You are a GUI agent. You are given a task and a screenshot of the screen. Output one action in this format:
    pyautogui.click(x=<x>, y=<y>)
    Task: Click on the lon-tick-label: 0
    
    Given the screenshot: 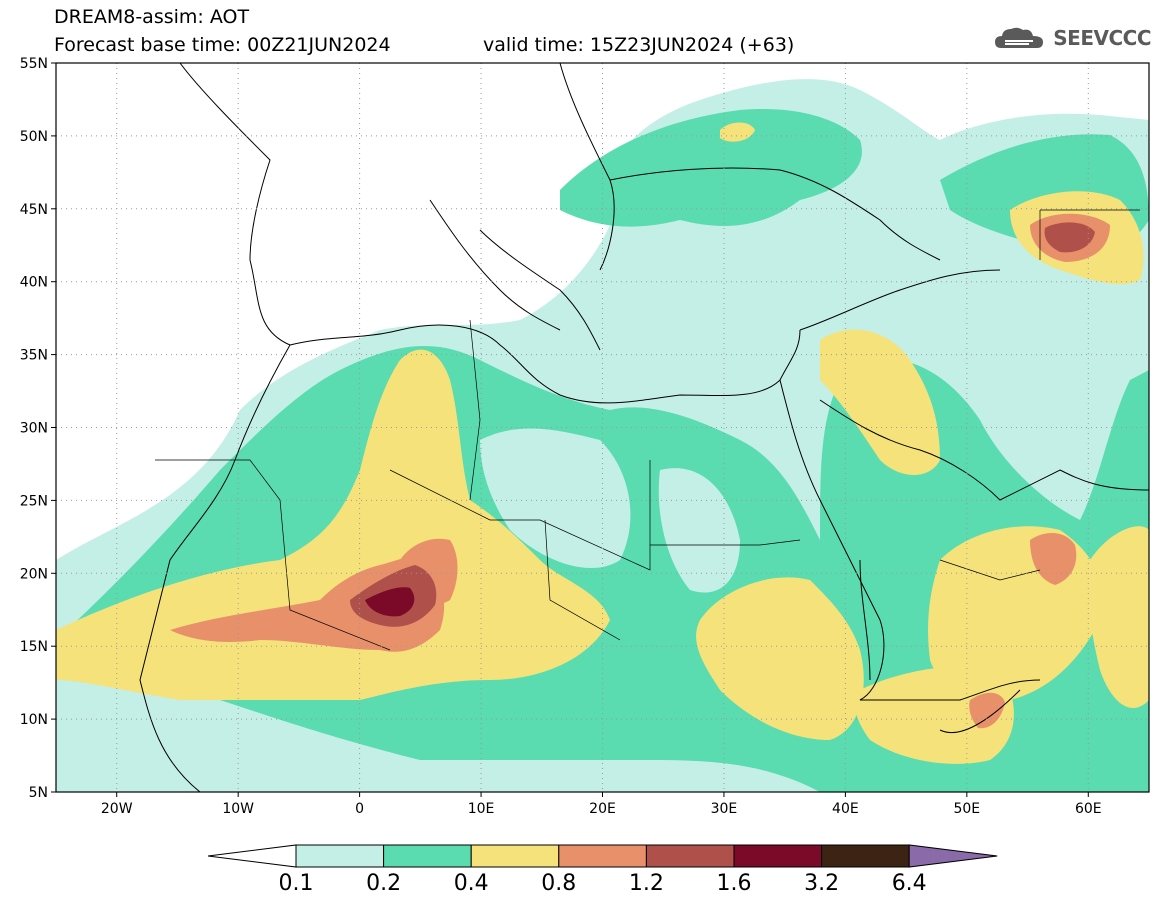 What is the action you would take?
    pyautogui.click(x=359, y=809)
    